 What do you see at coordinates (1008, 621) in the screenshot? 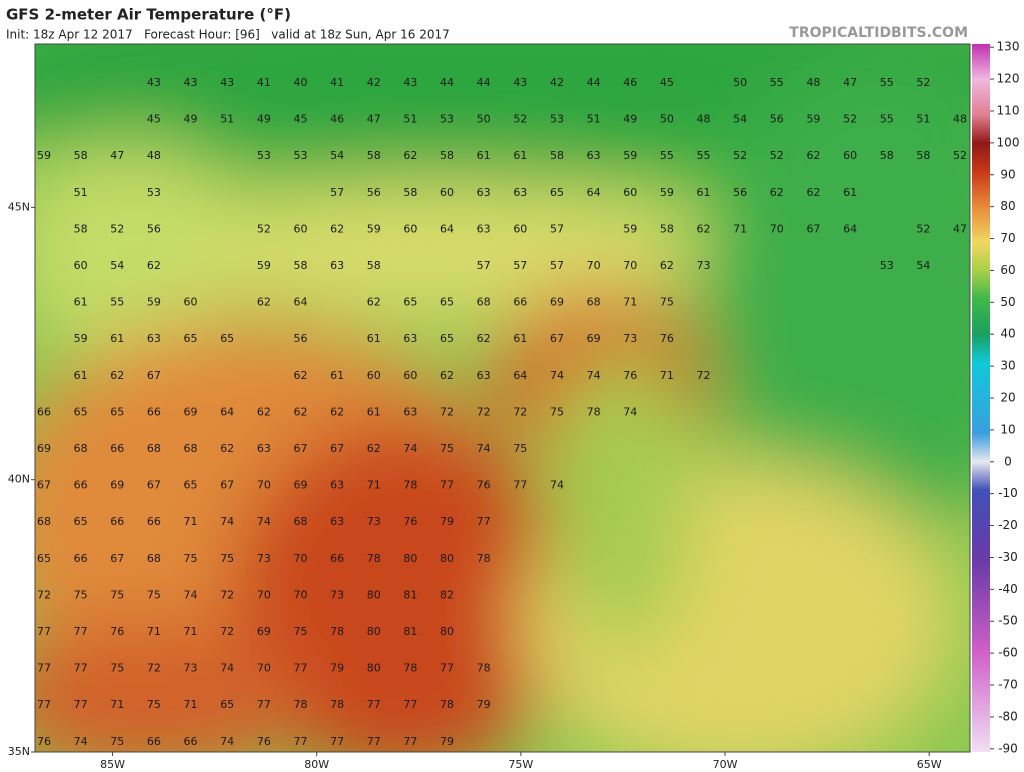
I see `colorbar-label: -50` at bounding box center [1008, 621].